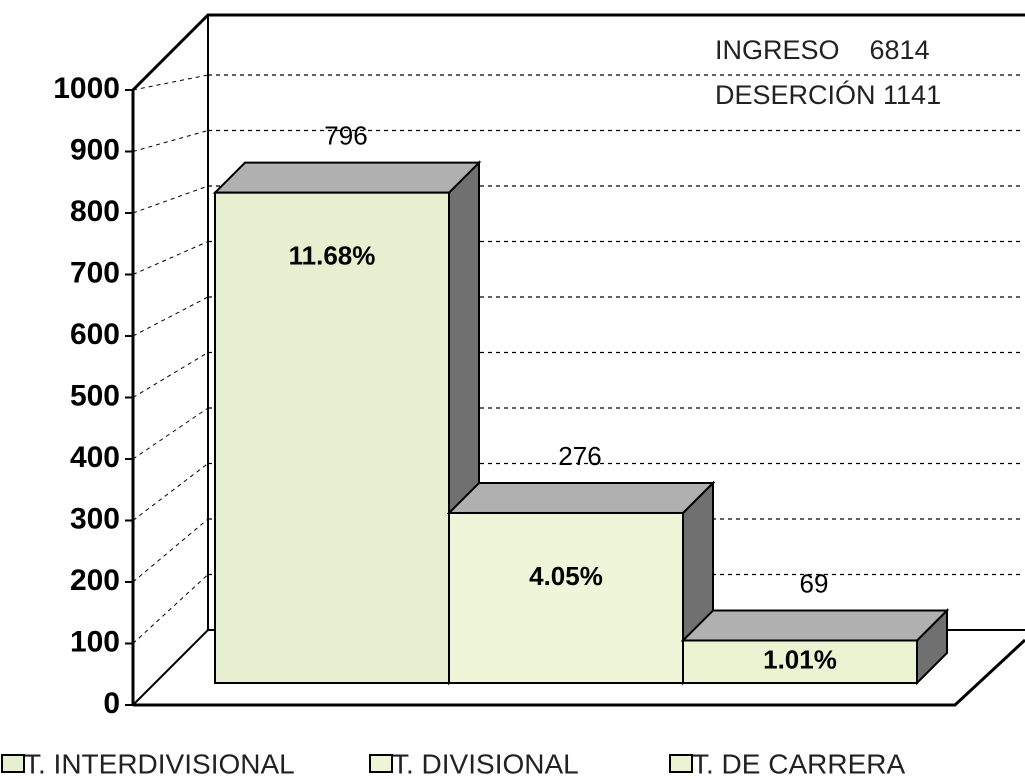 This screenshot has width=1025, height=780. I want to click on y-tick-label: 900, so click(95, 149).